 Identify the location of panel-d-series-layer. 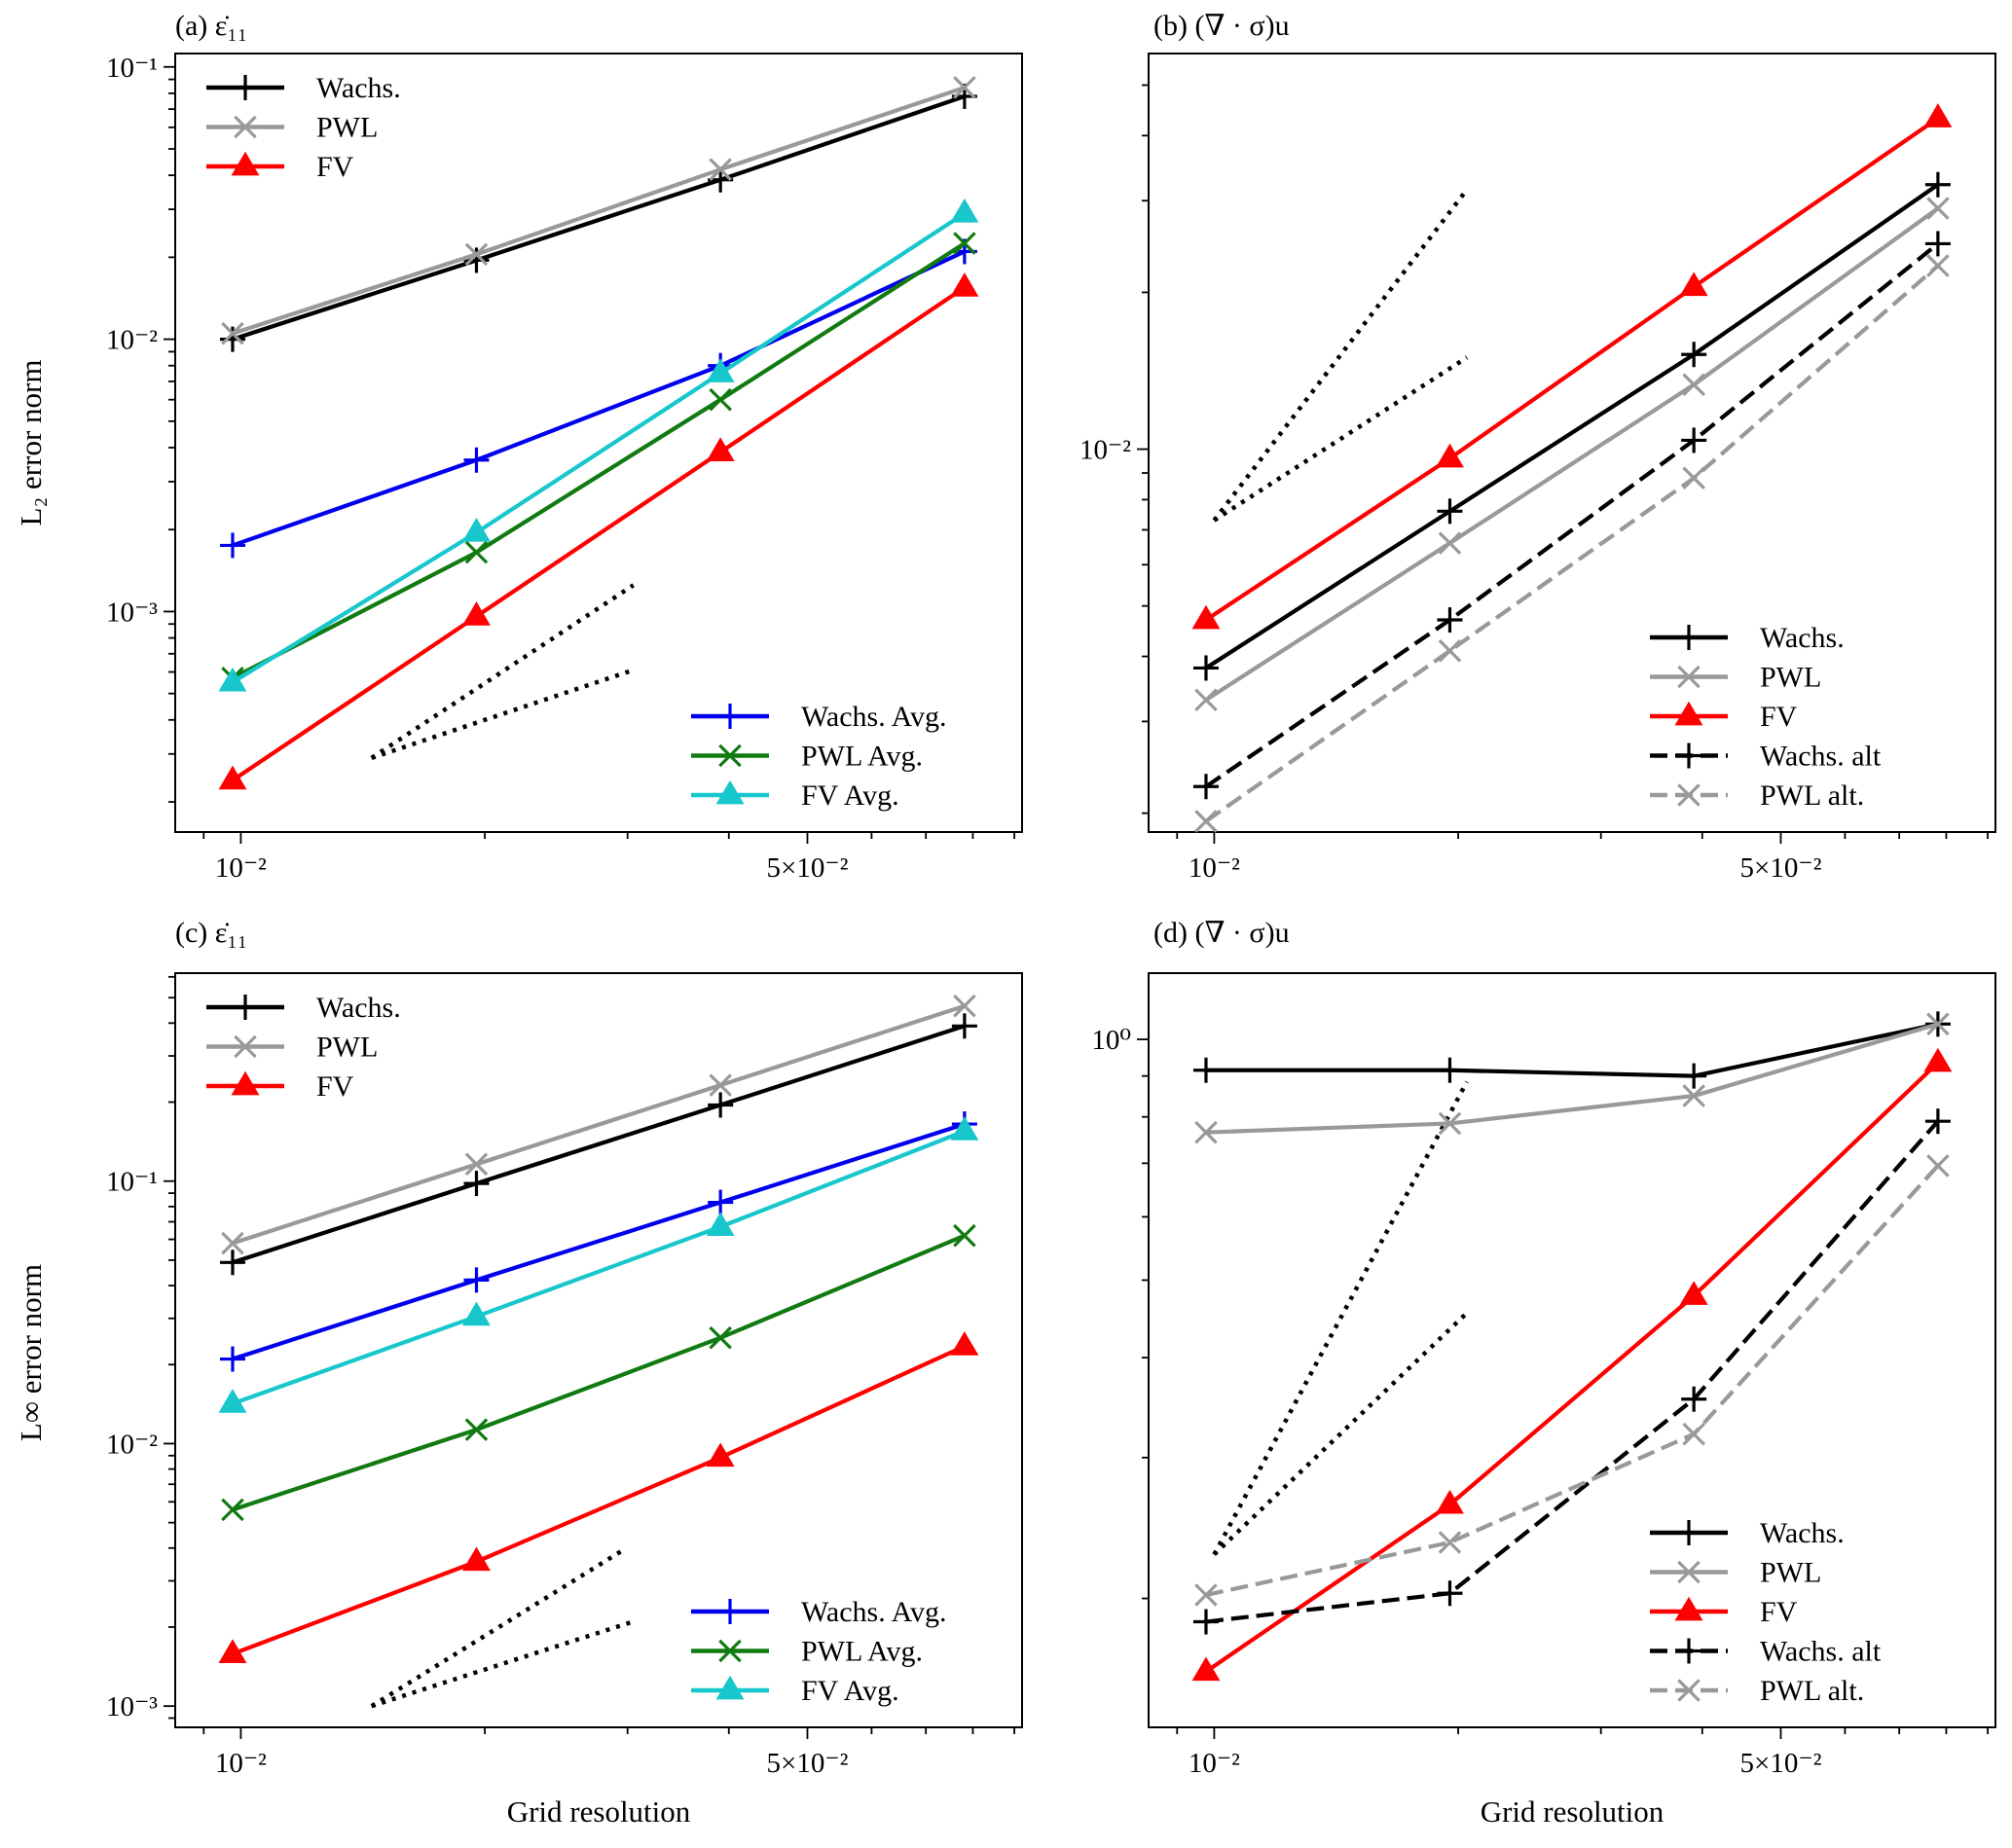
(1572, 1346).